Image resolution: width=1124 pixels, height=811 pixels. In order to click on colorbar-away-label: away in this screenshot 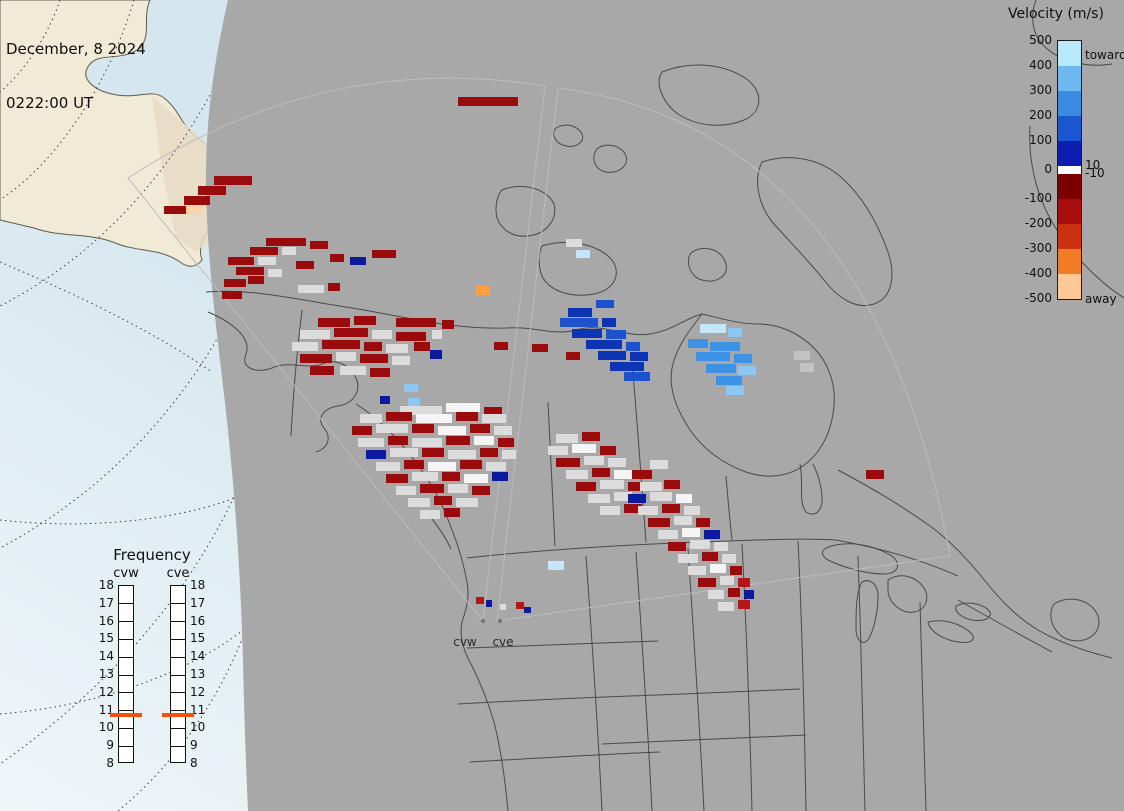, I will do `click(1101, 299)`.